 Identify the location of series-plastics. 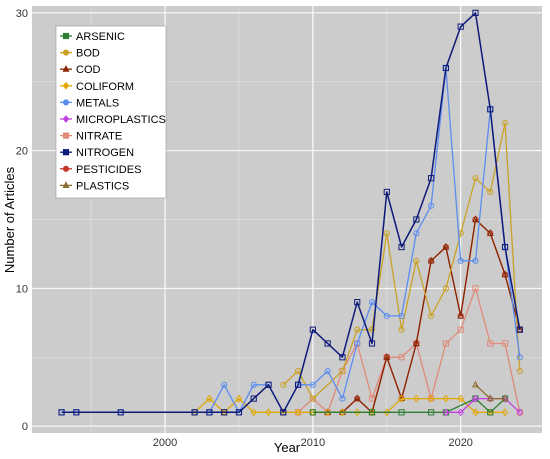
(490, 391).